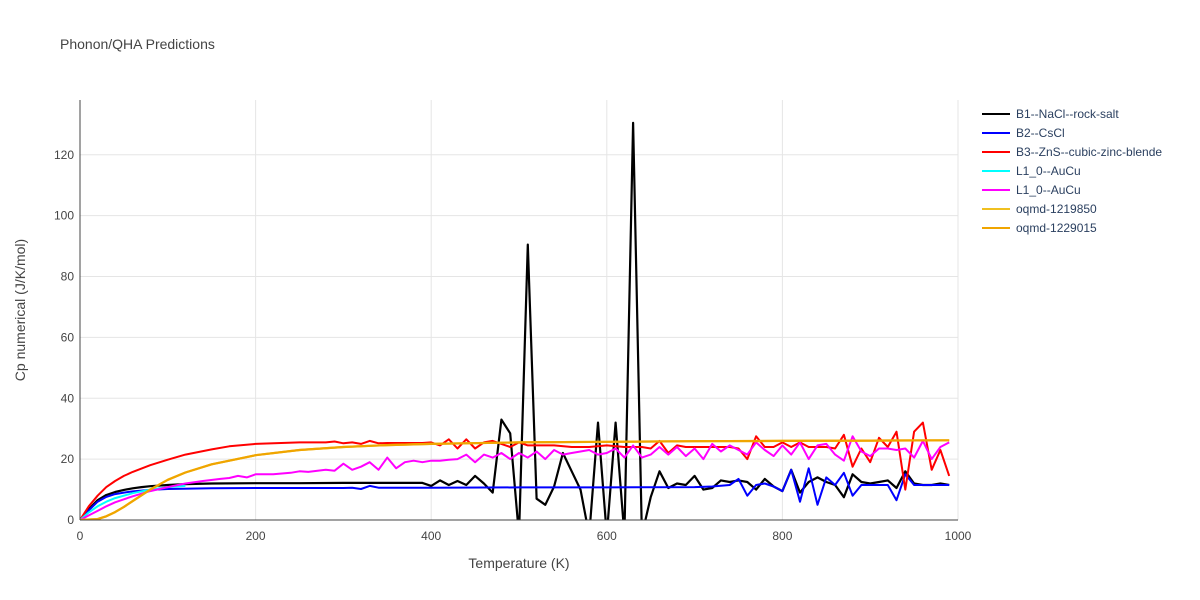 The height and width of the screenshot is (600, 1200). What do you see at coordinates (68, 277) in the screenshot?
I see `y-tick-label: 80` at bounding box center [68, 277].